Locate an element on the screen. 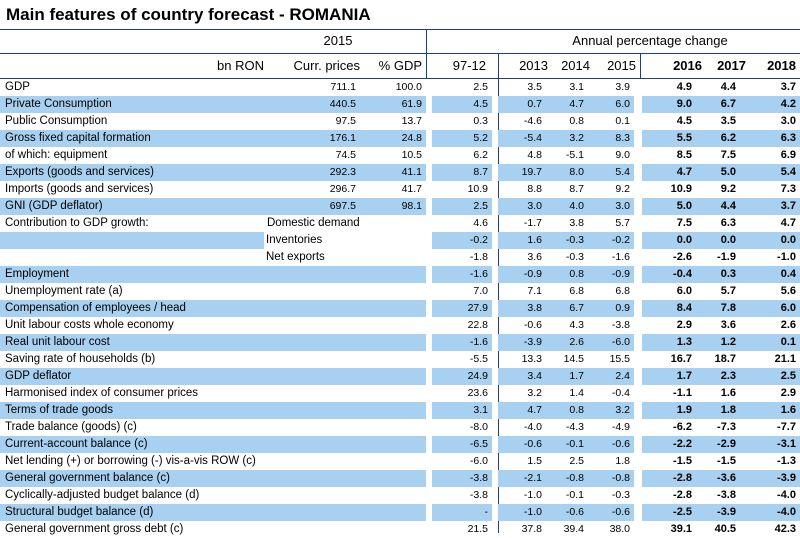  table-cell: 292.3 is located at coordinates (312, 172).